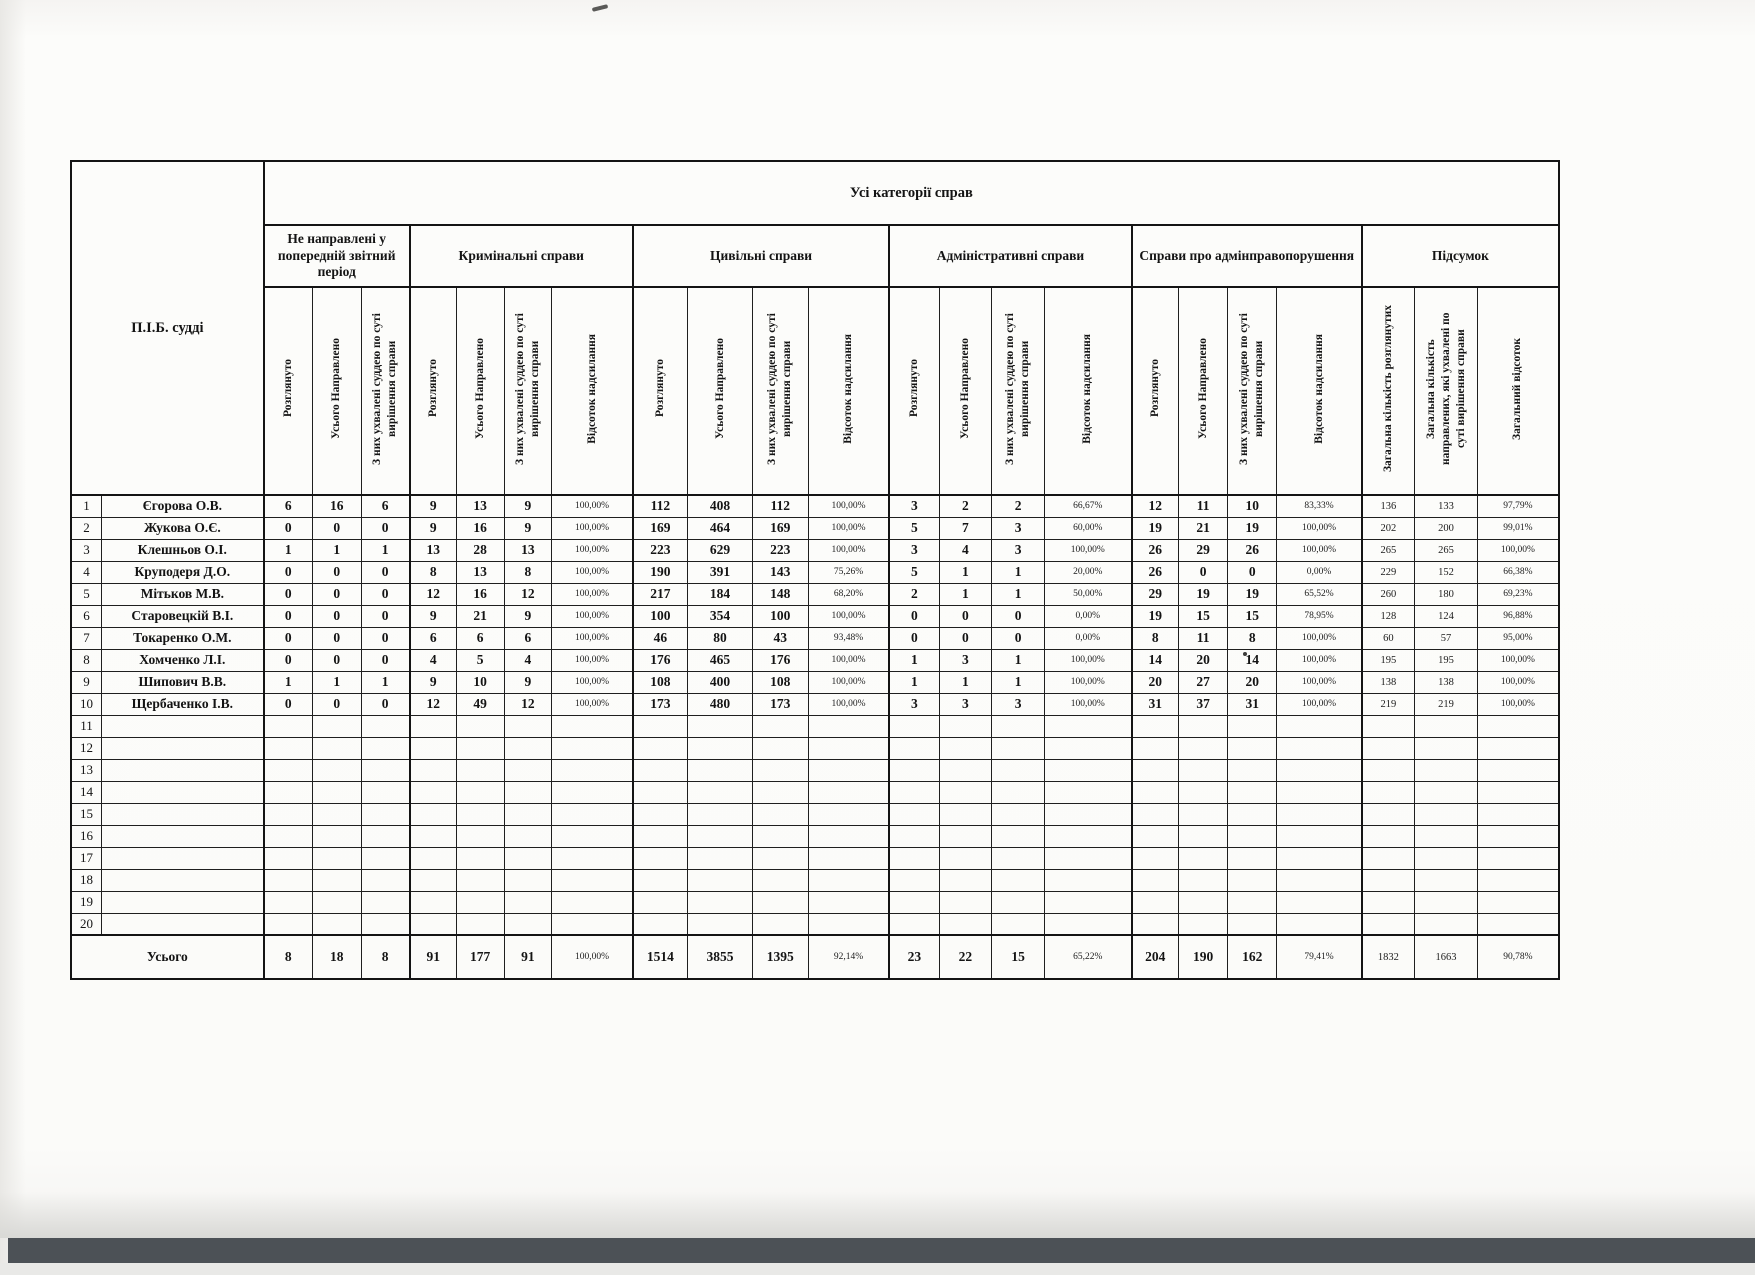  I want to click on data-cell: 31, so click(1252, 704).